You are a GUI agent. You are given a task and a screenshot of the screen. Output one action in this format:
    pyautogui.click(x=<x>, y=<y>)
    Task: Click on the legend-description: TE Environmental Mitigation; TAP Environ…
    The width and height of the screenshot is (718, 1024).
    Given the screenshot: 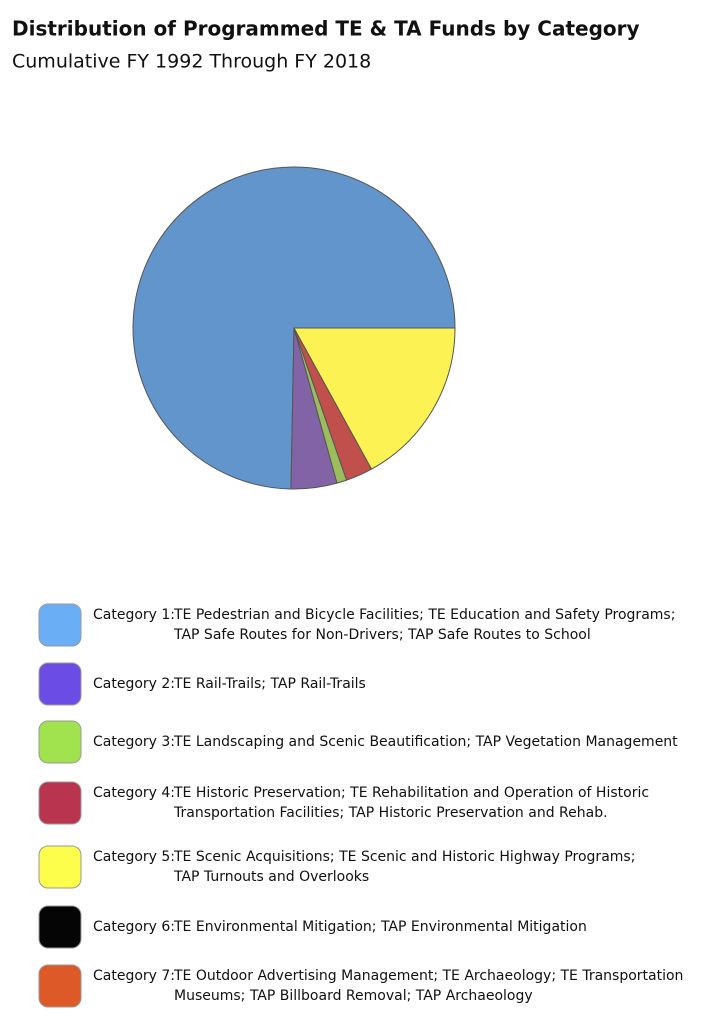 What is the action you would take?
    pyautogui.click(x=380, y=927)
    